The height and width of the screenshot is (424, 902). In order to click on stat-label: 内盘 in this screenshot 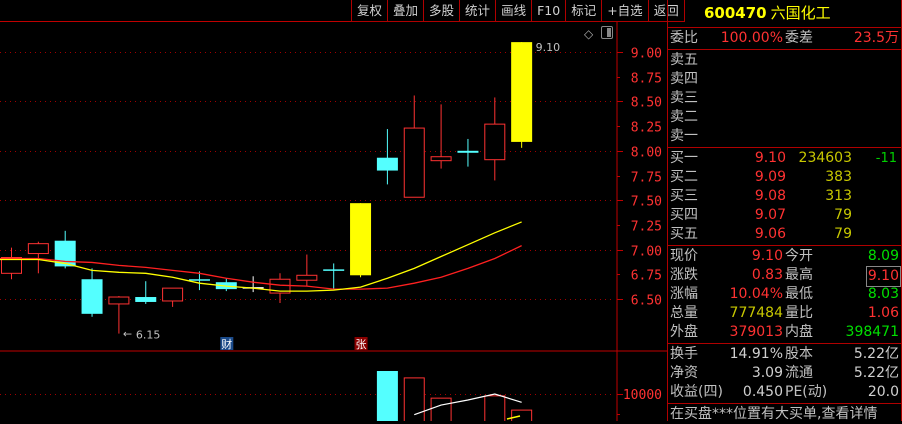, I will do `click(799, 332)`.